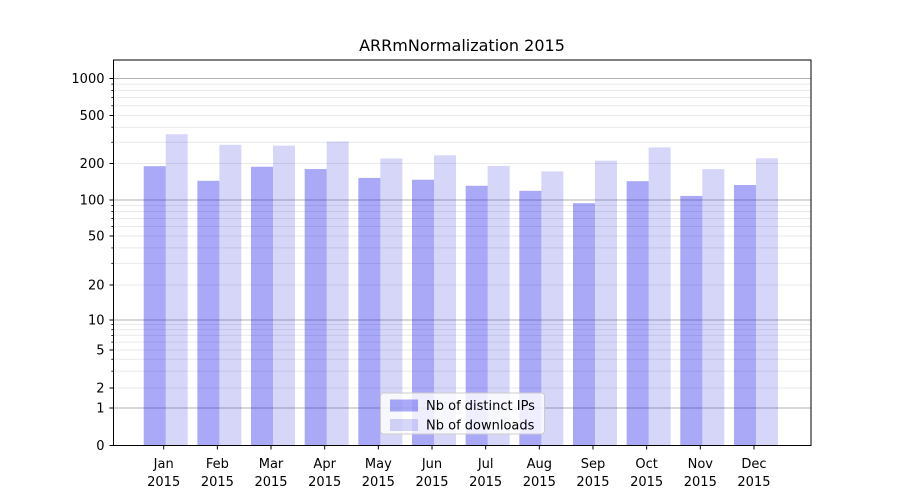  I want to click on legend: Nb of distinct IPs Nb of downloads, so click(462, 413).